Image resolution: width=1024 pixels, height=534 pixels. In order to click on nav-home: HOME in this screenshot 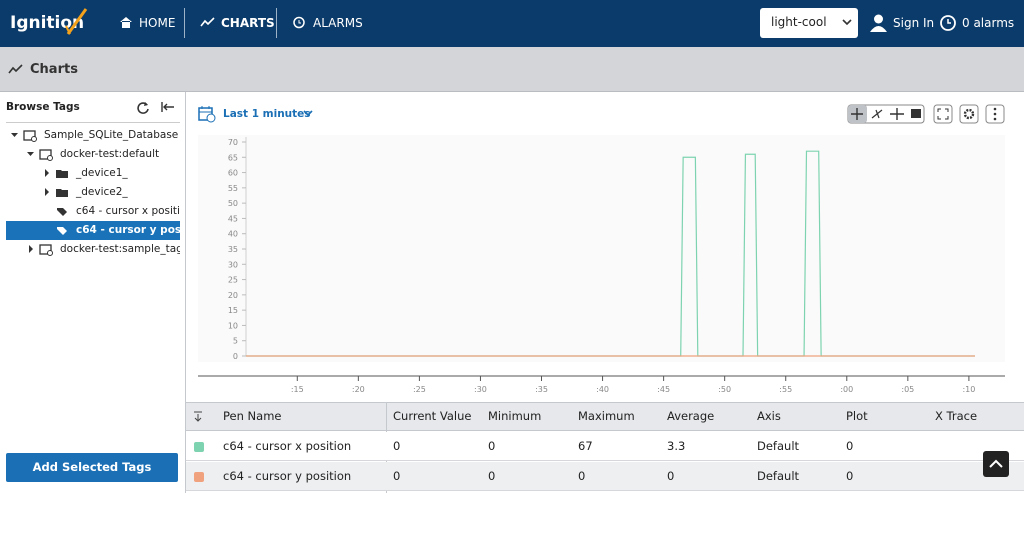, I will do `click(157, 23)`.